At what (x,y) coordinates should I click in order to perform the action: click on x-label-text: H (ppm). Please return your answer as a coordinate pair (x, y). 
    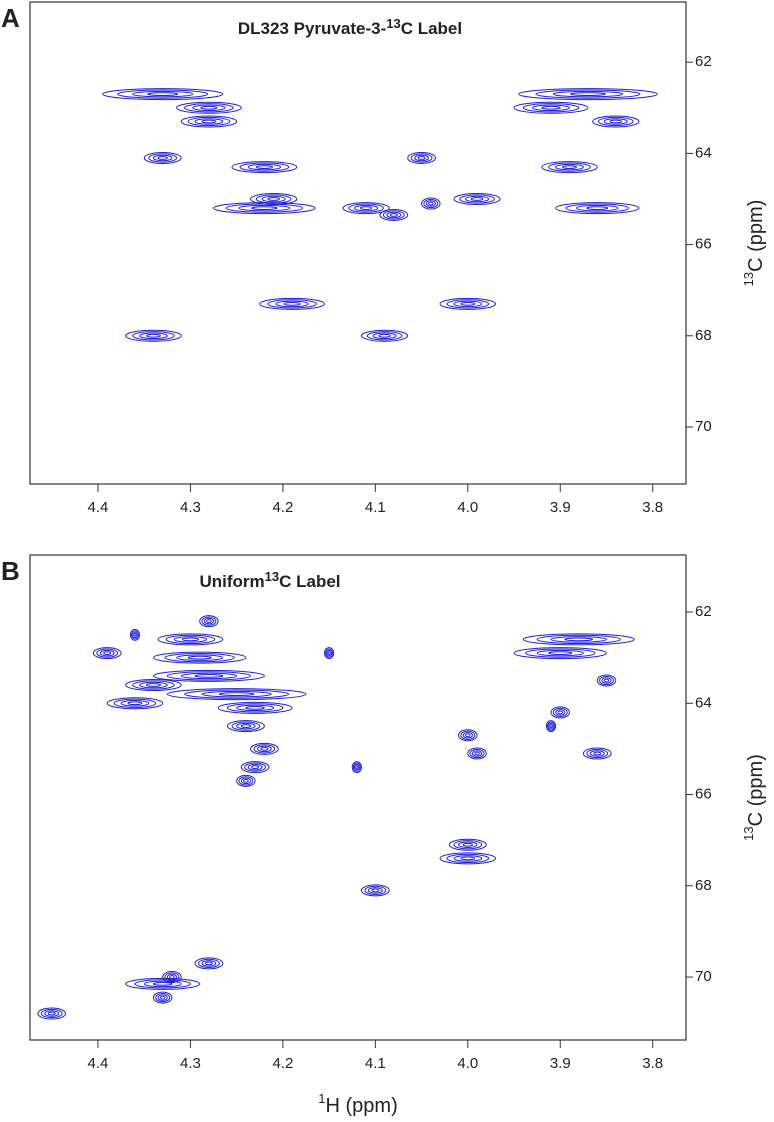
    Looking at the image, I should click on (362, 1106).